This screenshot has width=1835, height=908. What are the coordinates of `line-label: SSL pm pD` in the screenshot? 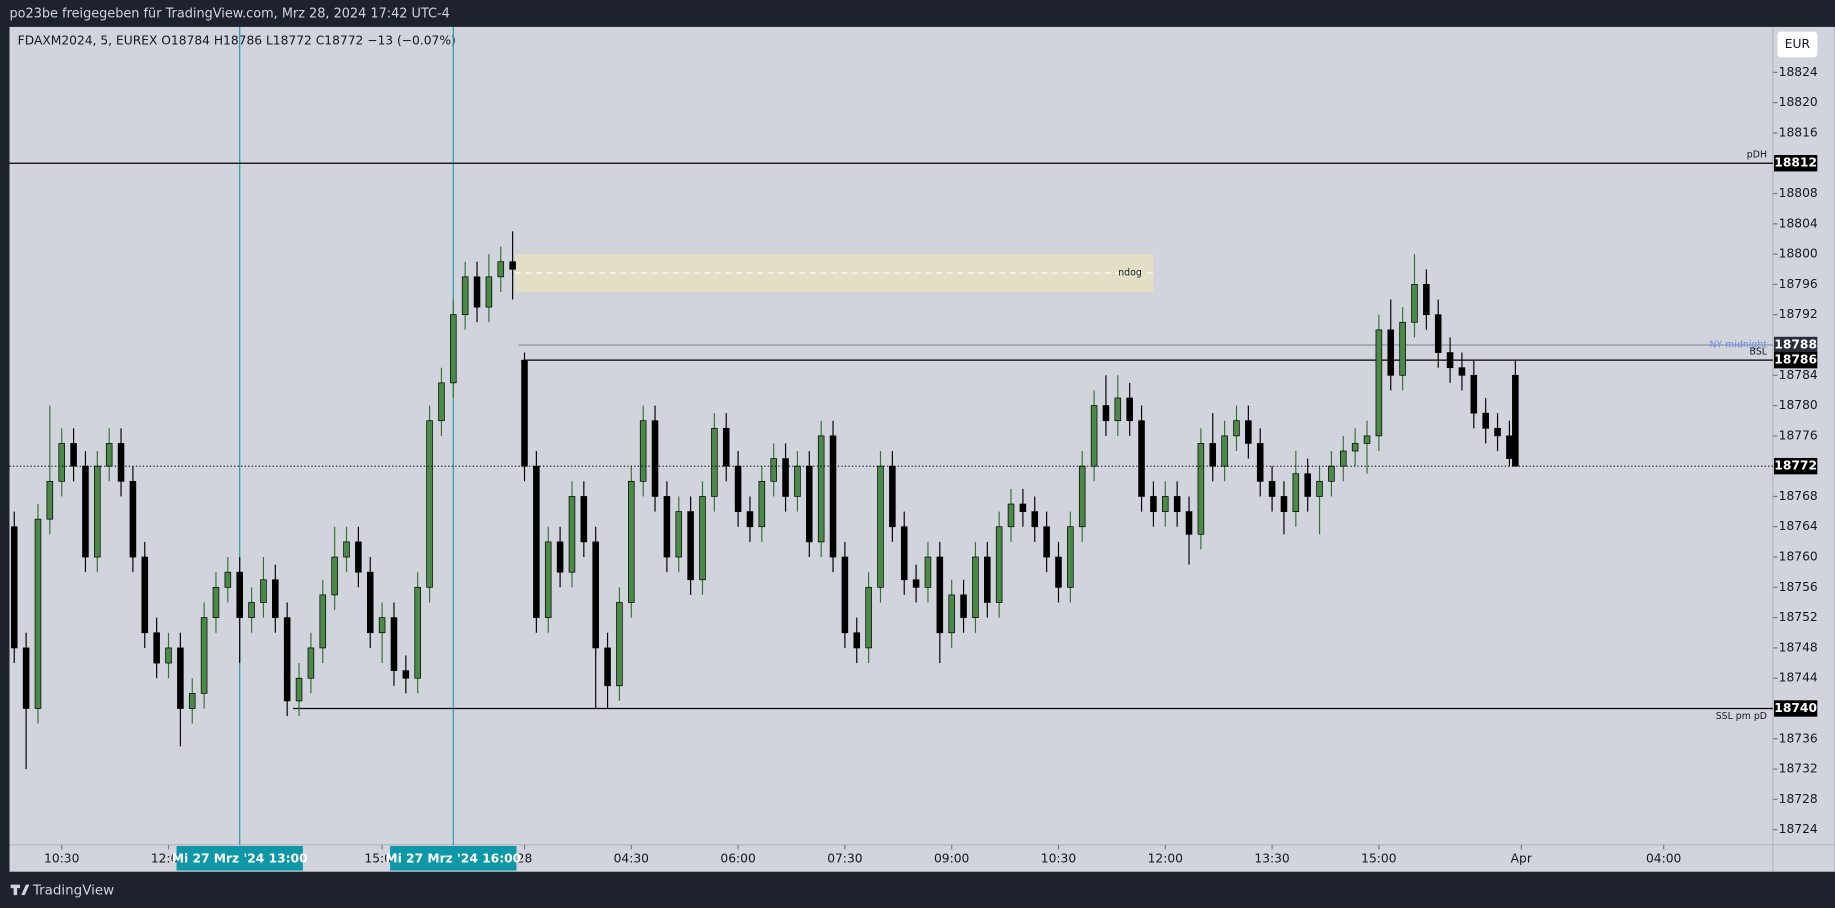 It's located at (1741, 716).